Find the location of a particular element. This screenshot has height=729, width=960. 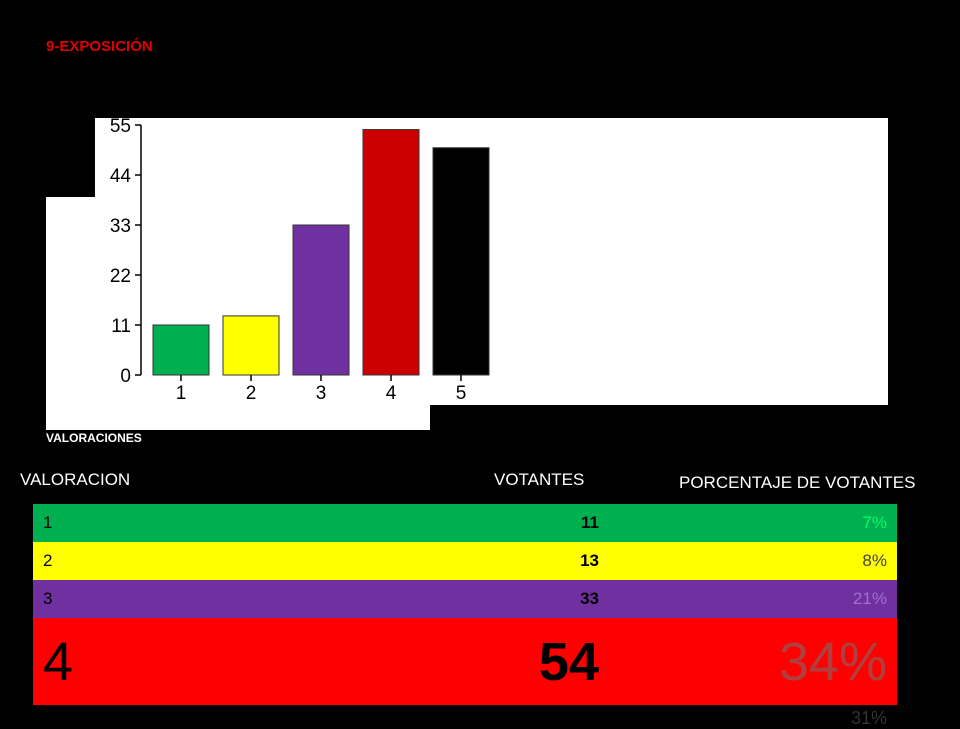

cell-porcentaje: 21% is located at coordinates (869, 598).